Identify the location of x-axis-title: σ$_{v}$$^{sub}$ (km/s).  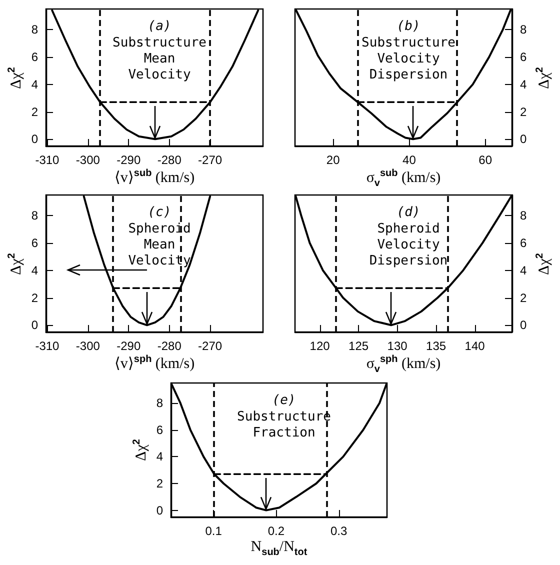
(403, 178).